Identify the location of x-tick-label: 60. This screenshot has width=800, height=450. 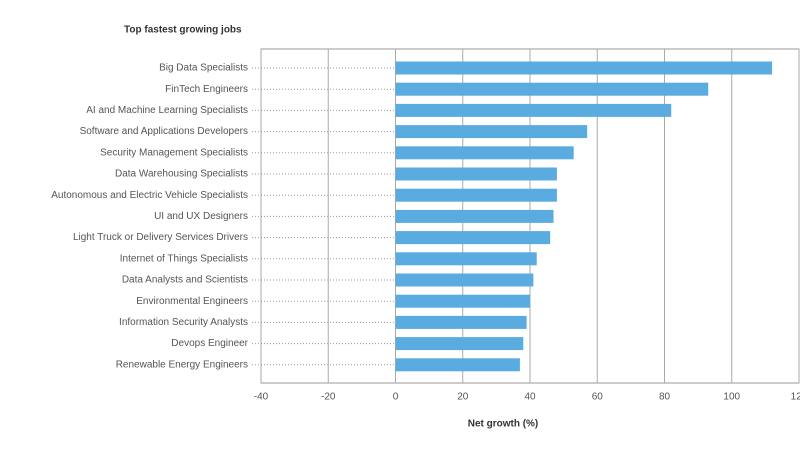
(598, 397).